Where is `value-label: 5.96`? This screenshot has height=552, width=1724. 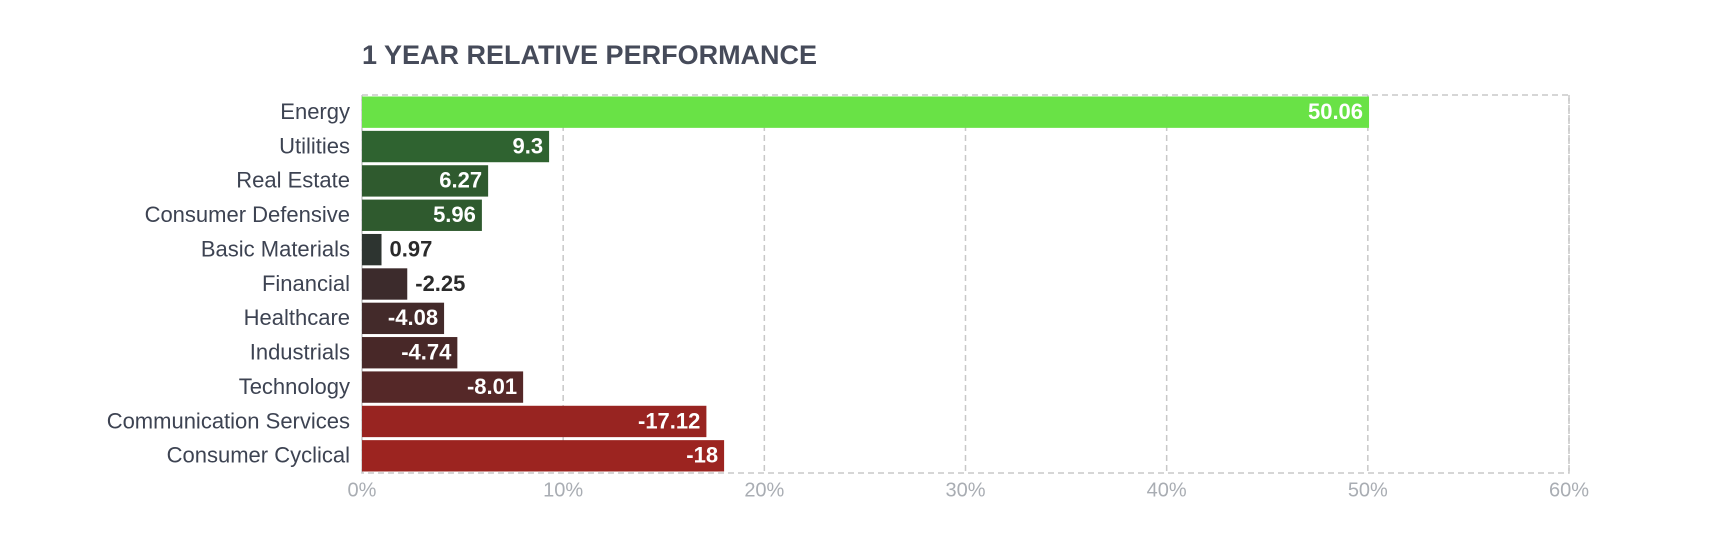
value-label: 5.96 is located at coordinates (454, 214).